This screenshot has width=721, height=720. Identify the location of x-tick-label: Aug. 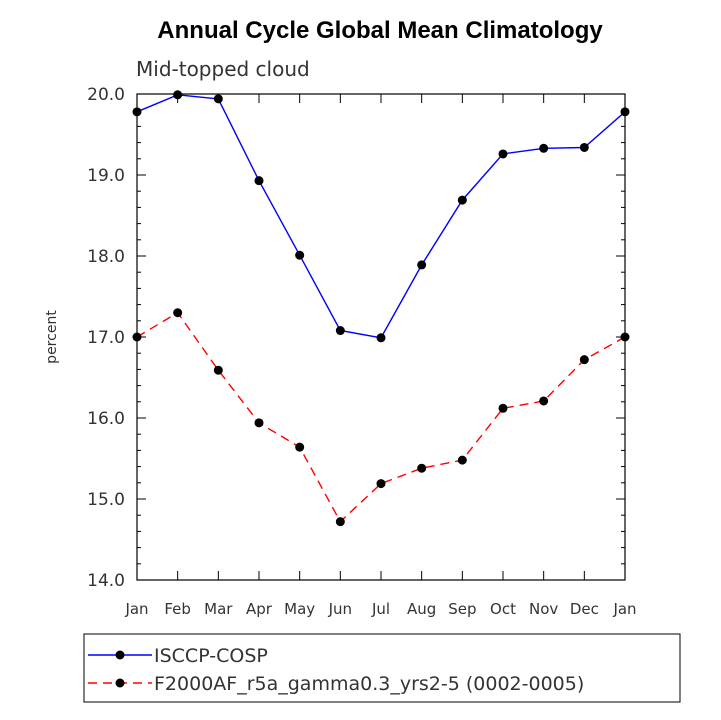
(421, 609).